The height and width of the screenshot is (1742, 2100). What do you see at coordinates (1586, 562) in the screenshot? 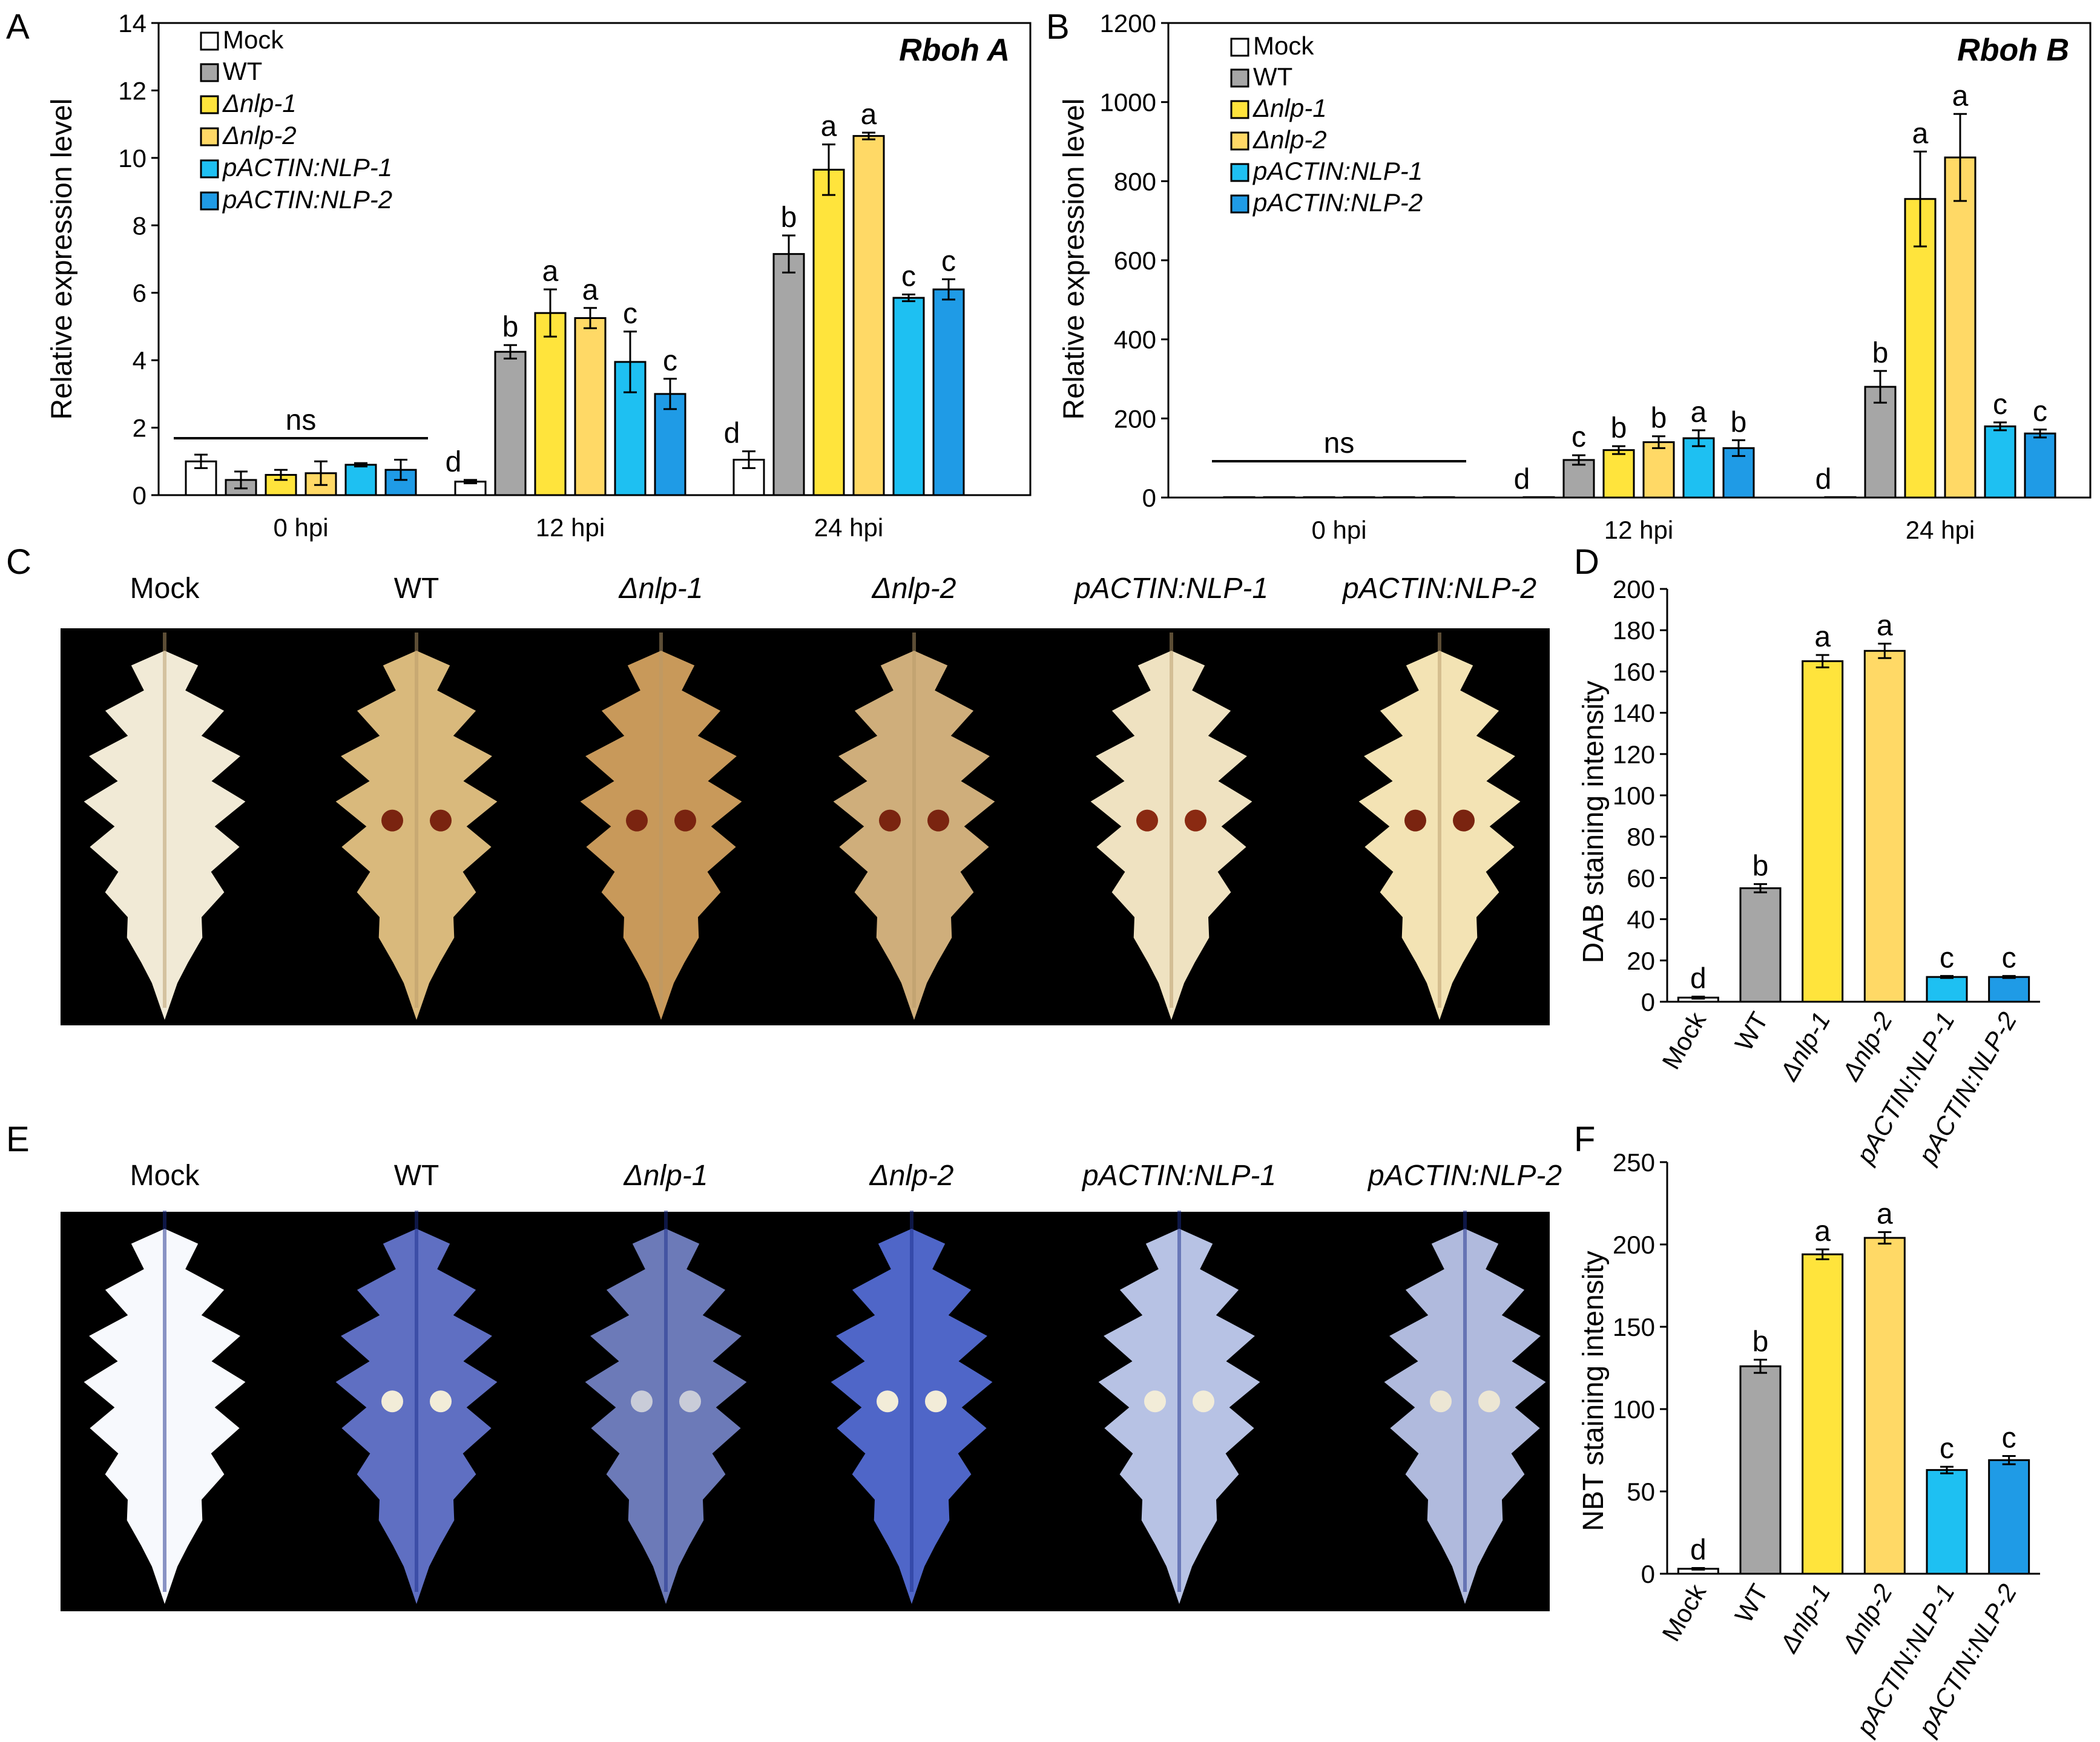
I see `panel-letter-d: D` at bounding box center [1586, 562].